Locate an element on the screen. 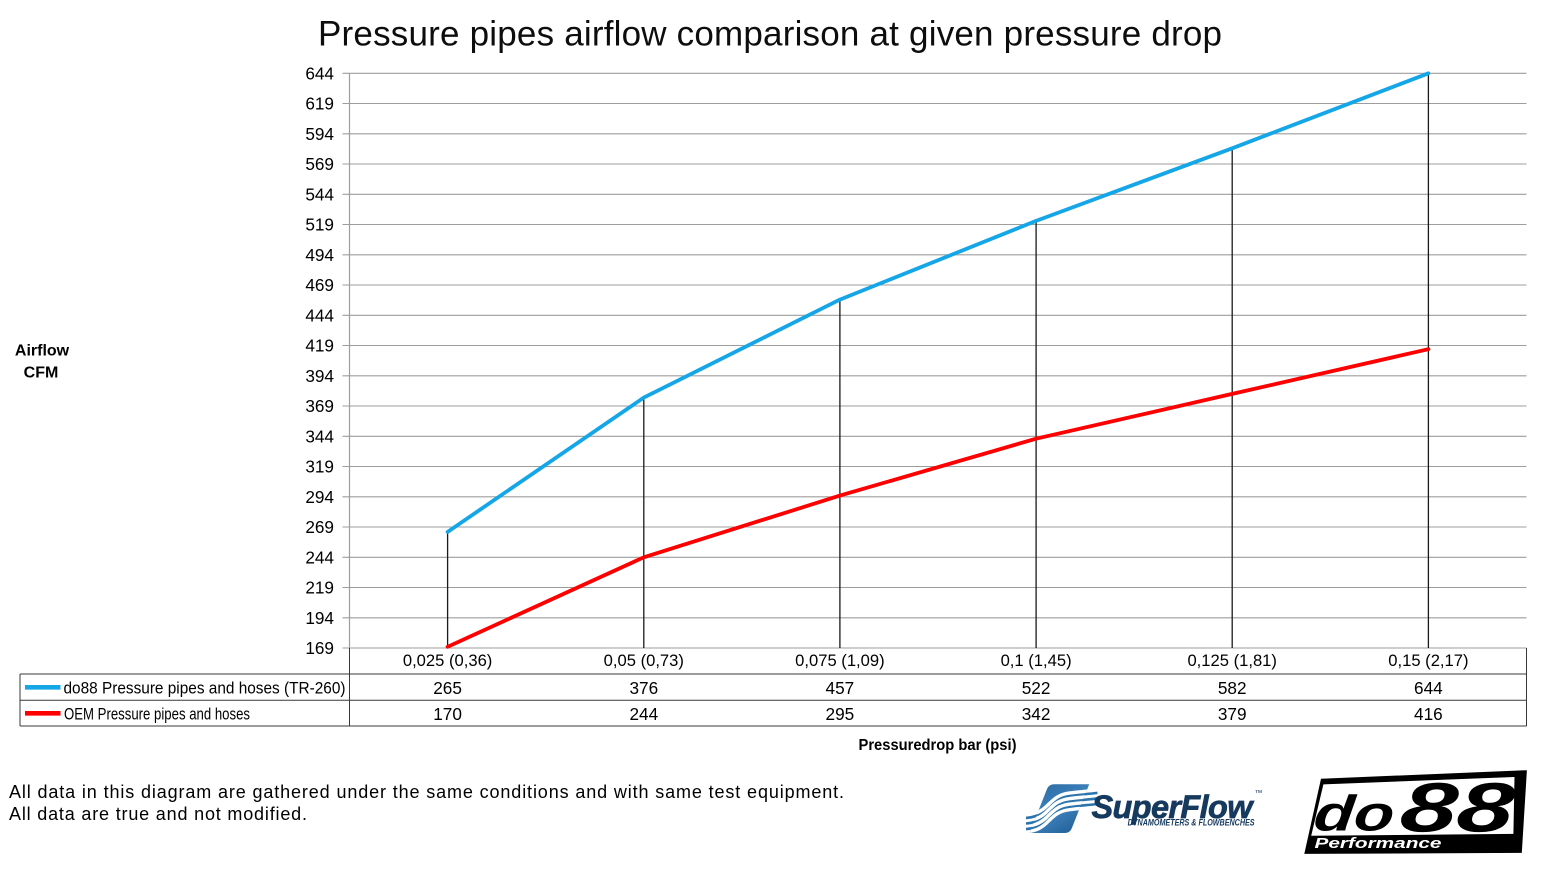 The height and width of the screenshot is (871, 1546). svg-text: 444 is located at coordinates (319, 315).